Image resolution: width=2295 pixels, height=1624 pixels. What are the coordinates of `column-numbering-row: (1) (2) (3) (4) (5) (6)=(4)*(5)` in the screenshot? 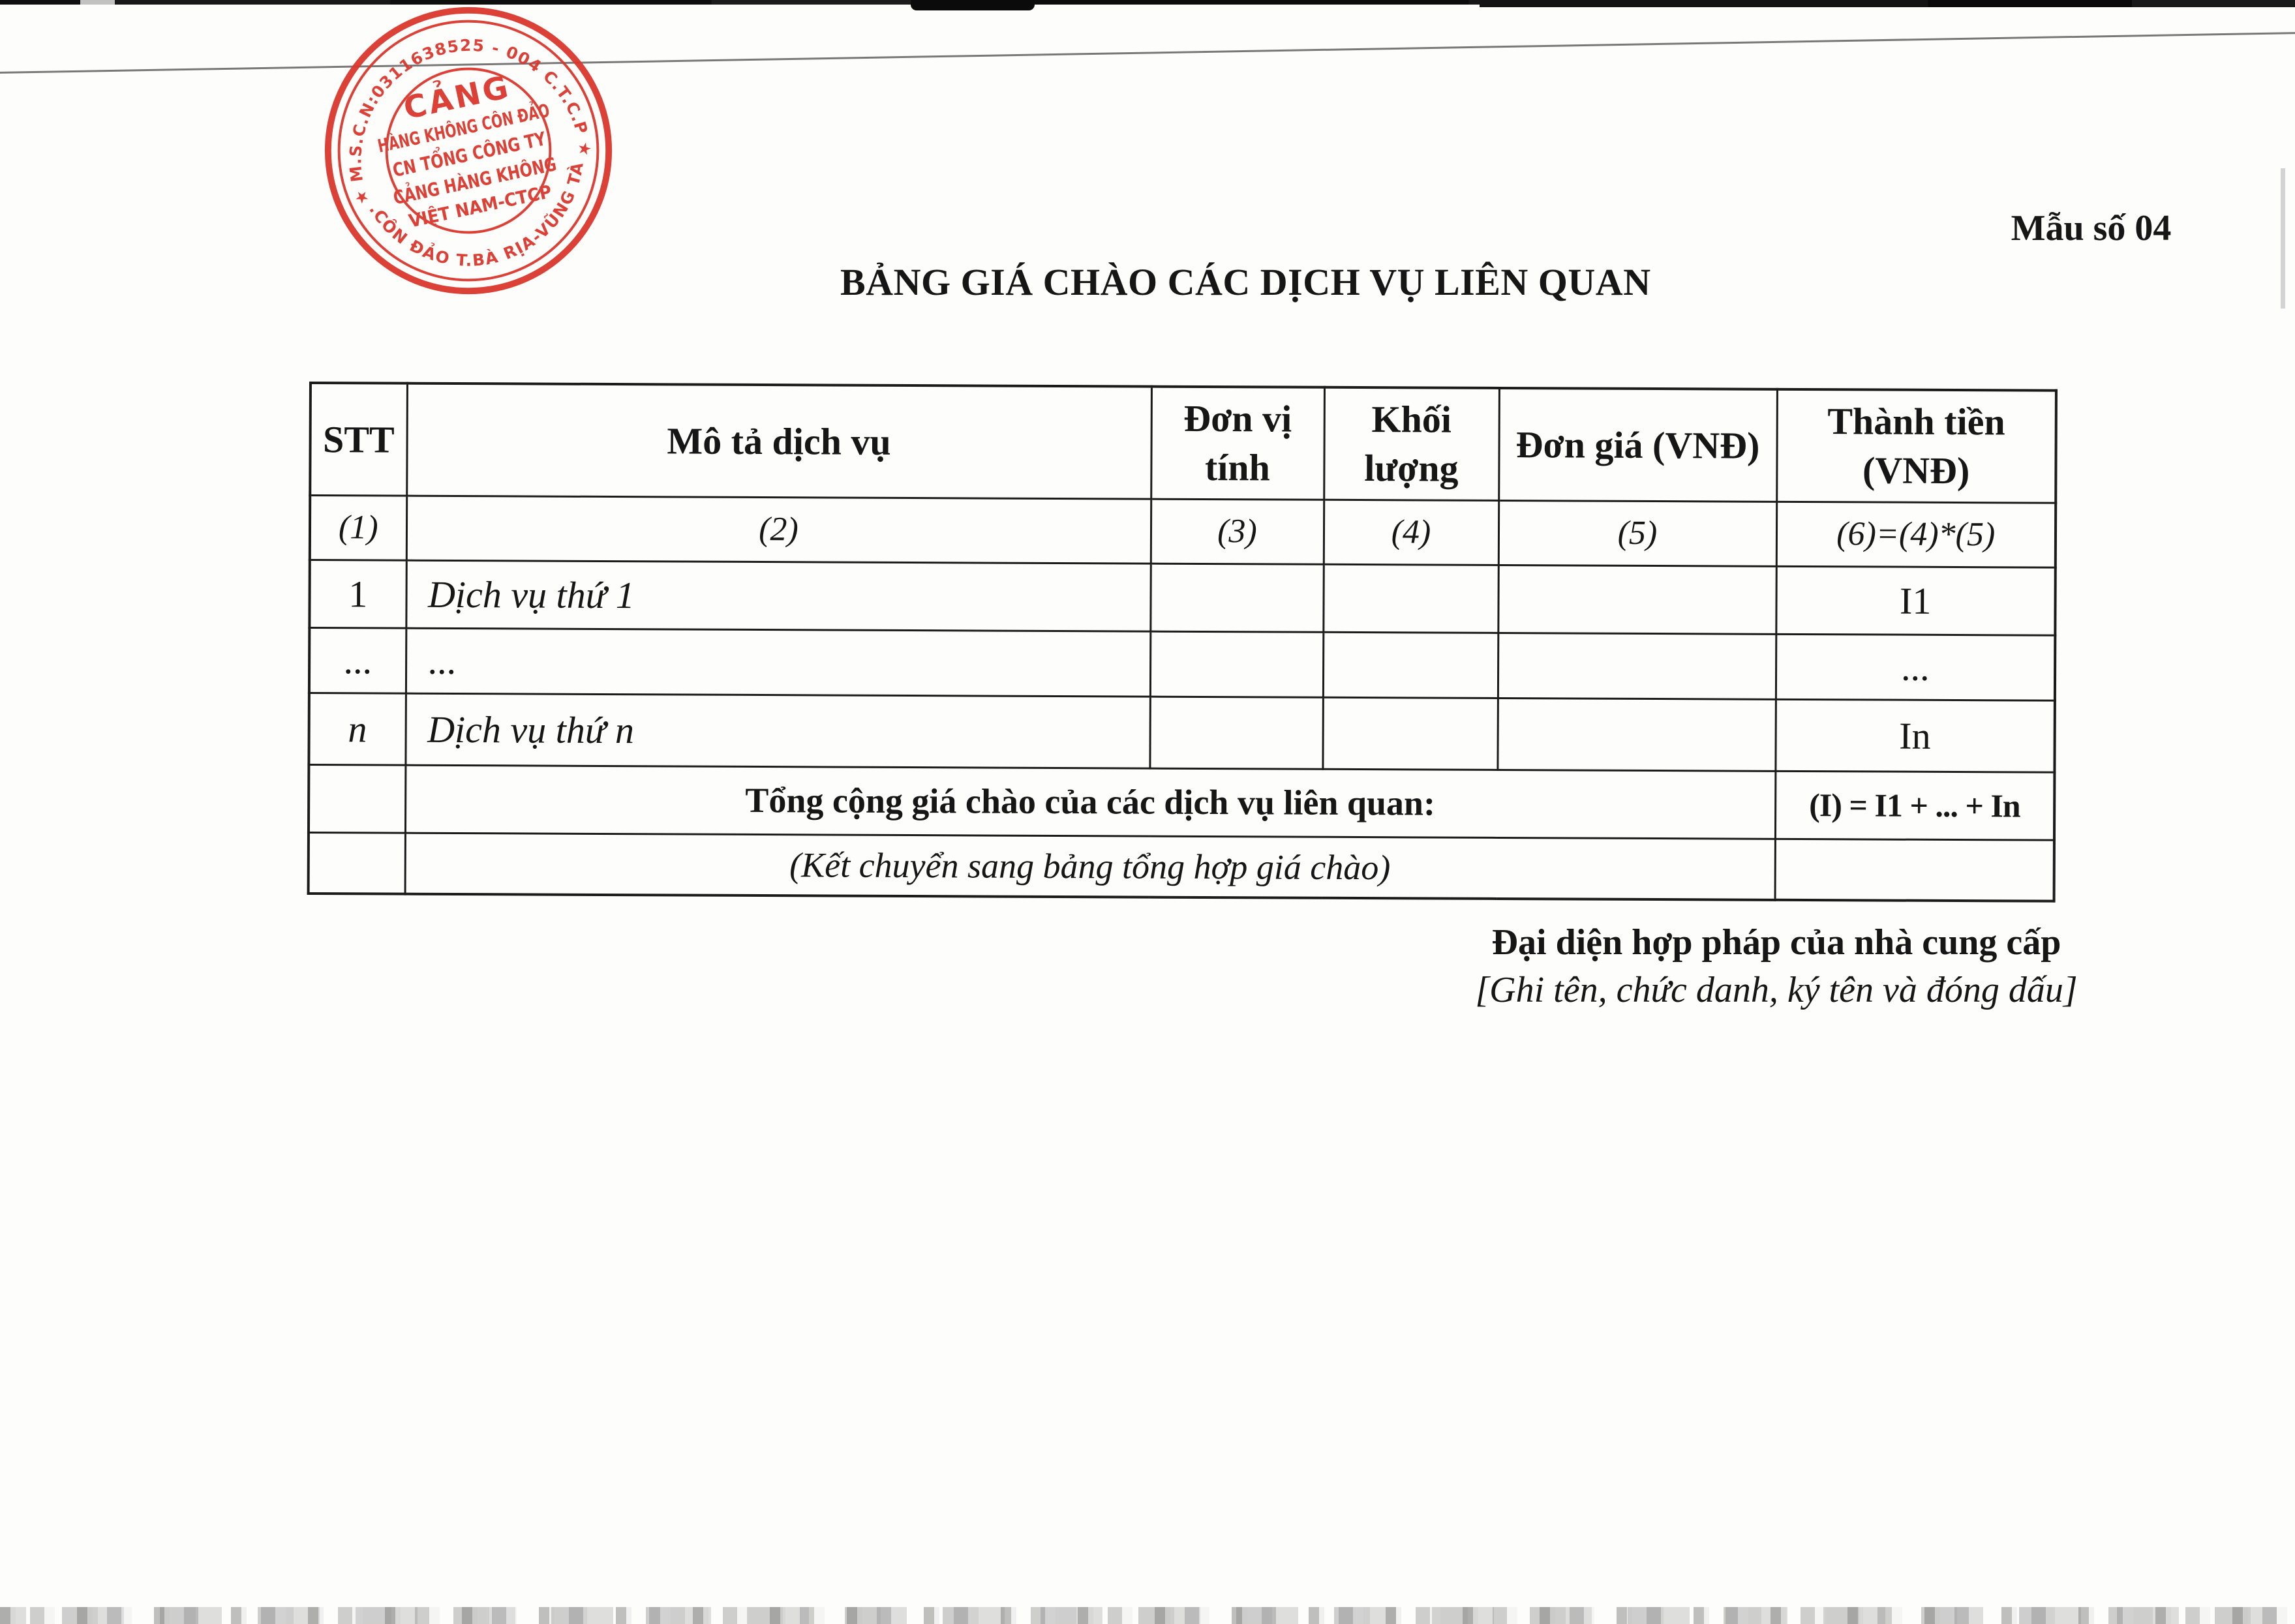 It's located at (1182, 531).